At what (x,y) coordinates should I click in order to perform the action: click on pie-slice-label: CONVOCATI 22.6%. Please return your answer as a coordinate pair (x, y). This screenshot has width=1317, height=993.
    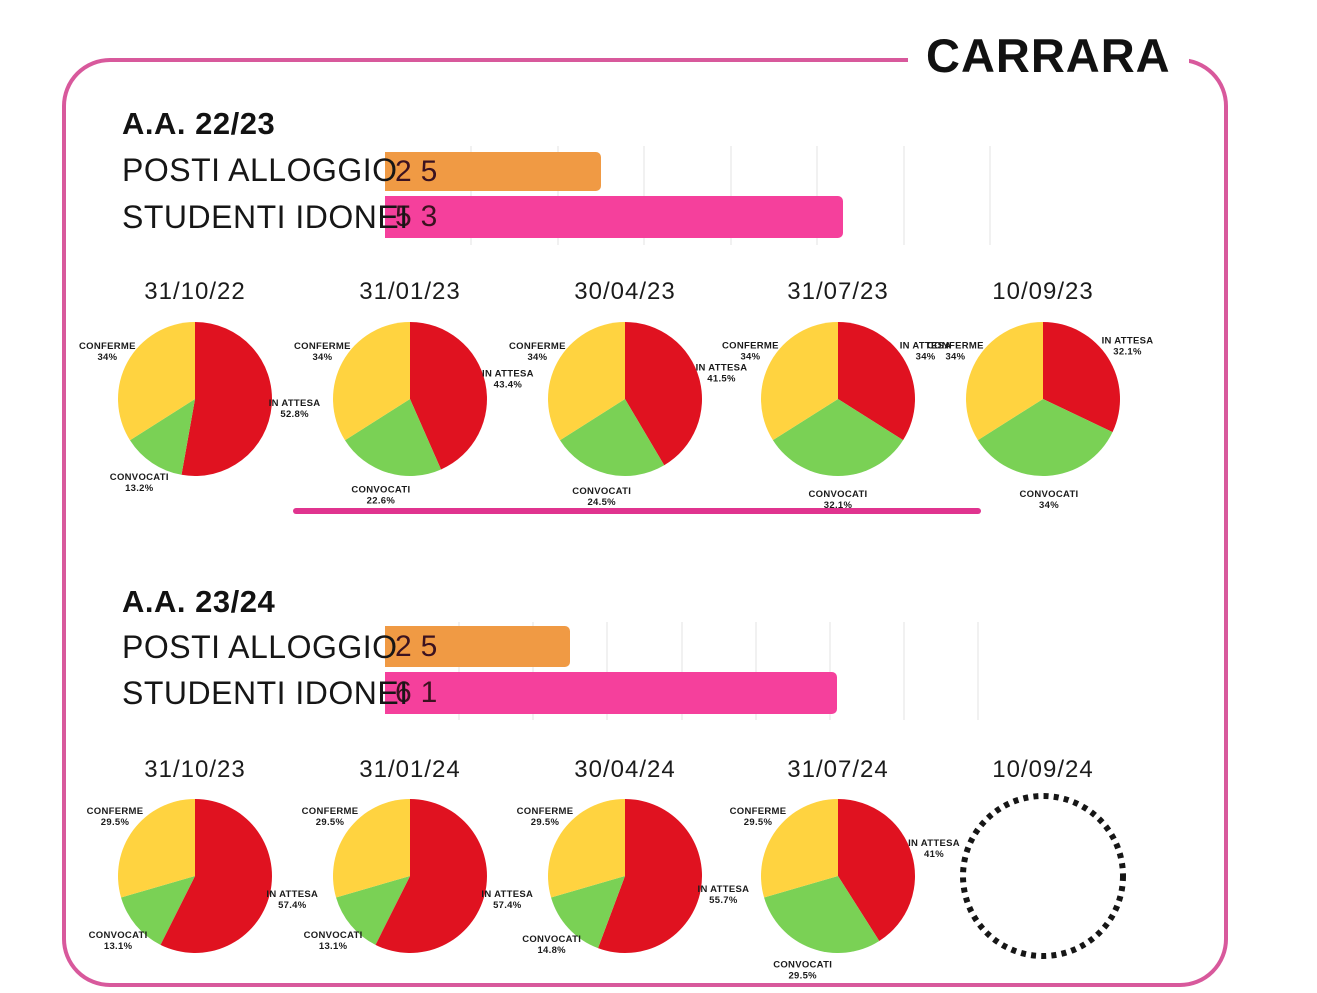
    Looking at the image, I should click on (380, 496).